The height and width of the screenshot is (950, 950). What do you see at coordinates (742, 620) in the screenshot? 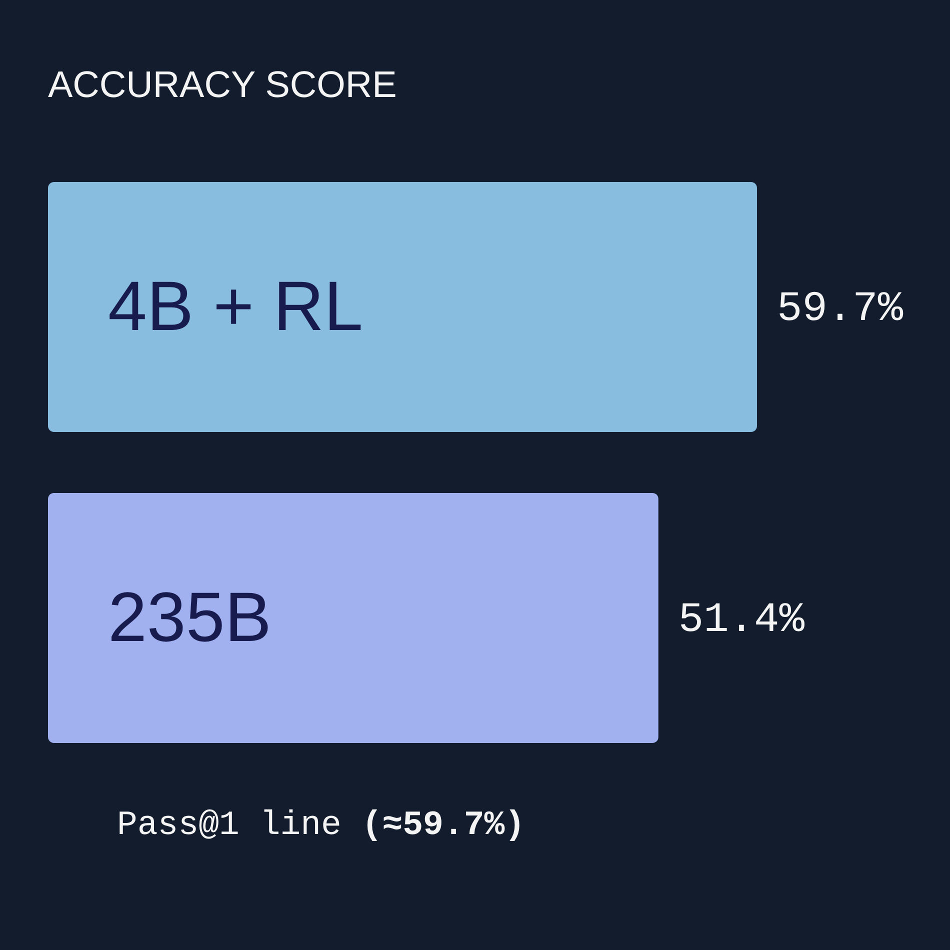
I see `data-label: 51.4%` at bounding box center [742, 620].